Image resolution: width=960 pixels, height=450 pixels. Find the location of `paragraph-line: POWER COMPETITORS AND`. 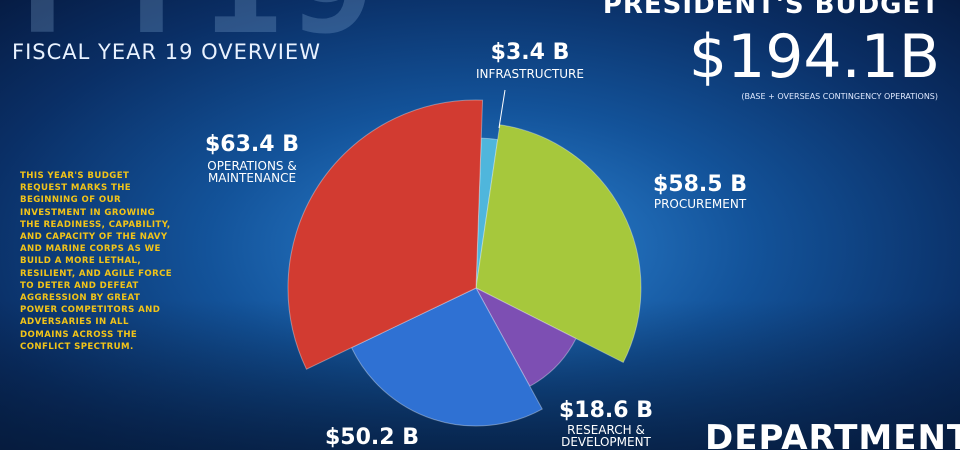

paragraph-line: POWER COMPETITORS AND is located at coordinates (90, 310).